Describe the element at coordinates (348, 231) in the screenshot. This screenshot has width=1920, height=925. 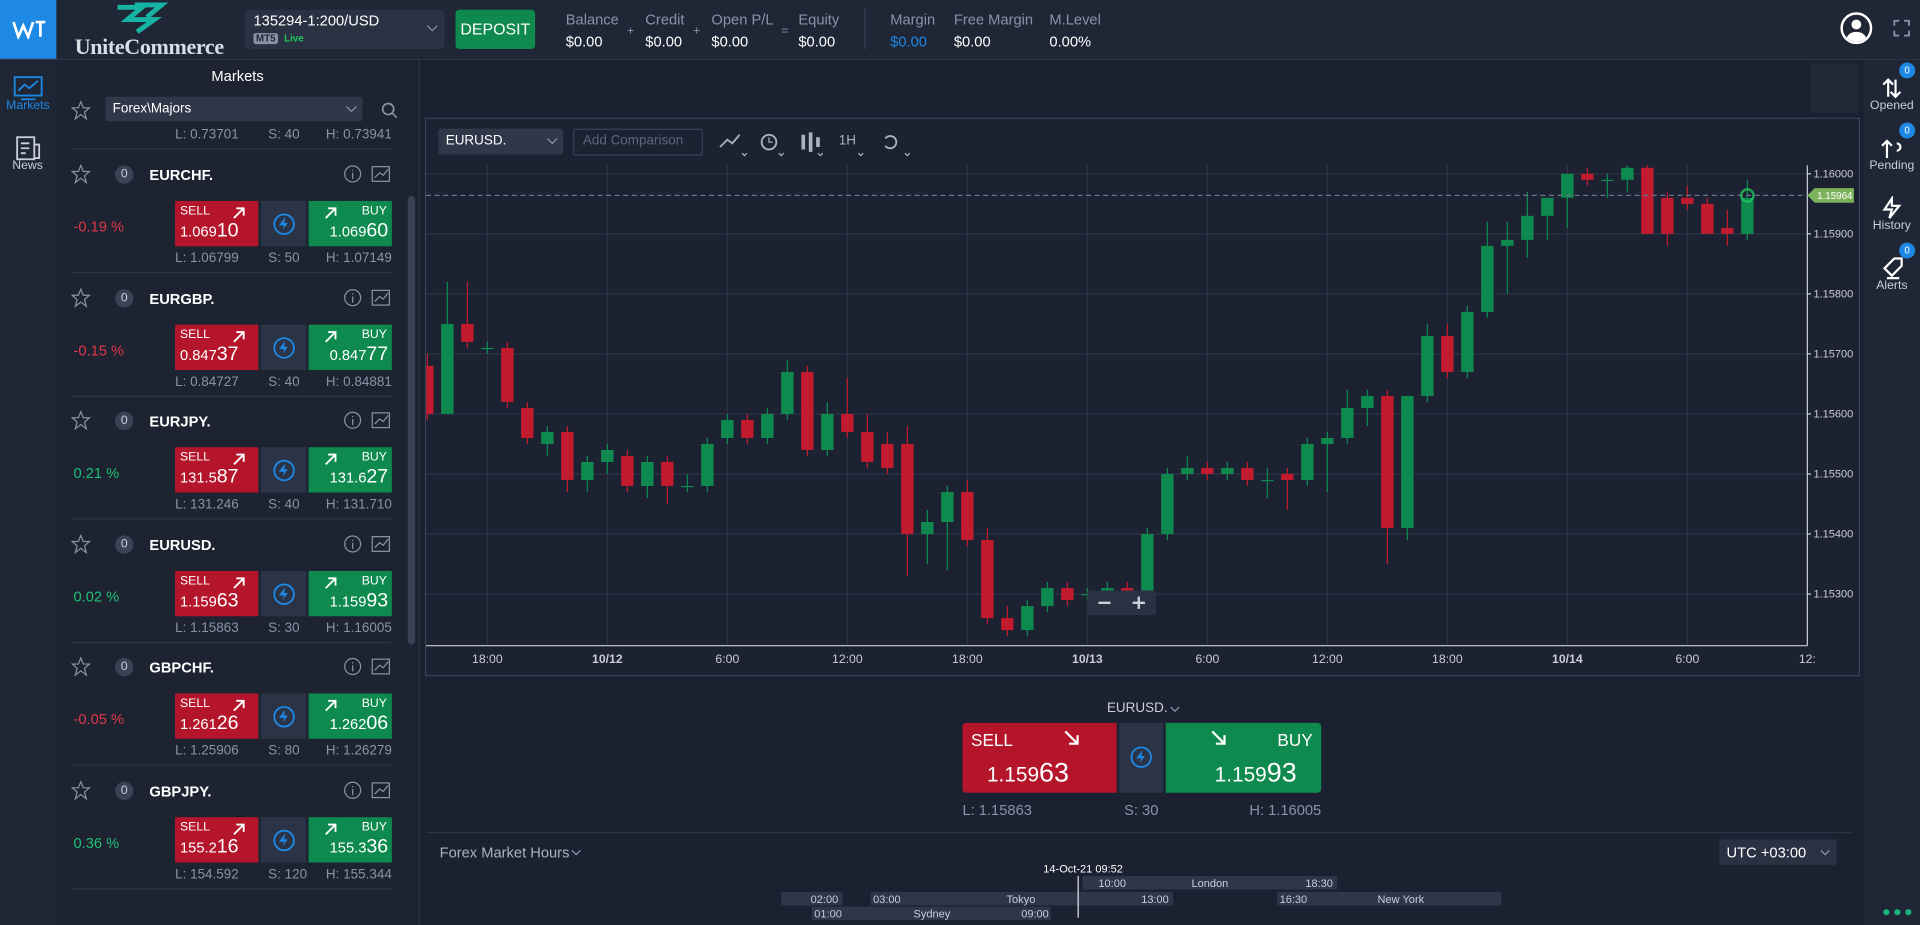
I see `price-main: 1.069` at that location.